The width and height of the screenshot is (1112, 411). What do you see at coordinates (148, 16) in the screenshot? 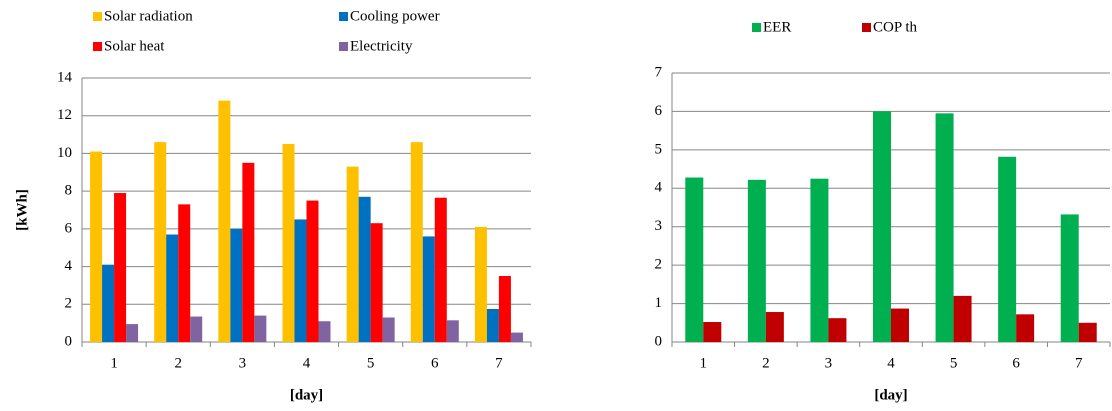
I see `legend-label: Solar radiation` at bounding box center [148, 16].